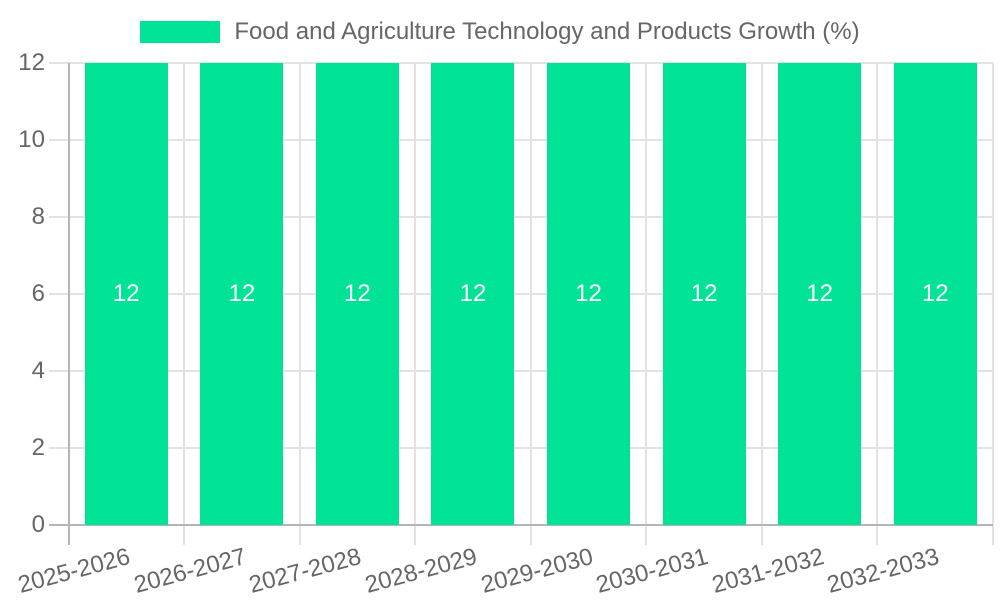 The image size is (1000, 600). Describe the element at coordinates (520, 524) in the screenshot. I see `x-axis-line` at that location.